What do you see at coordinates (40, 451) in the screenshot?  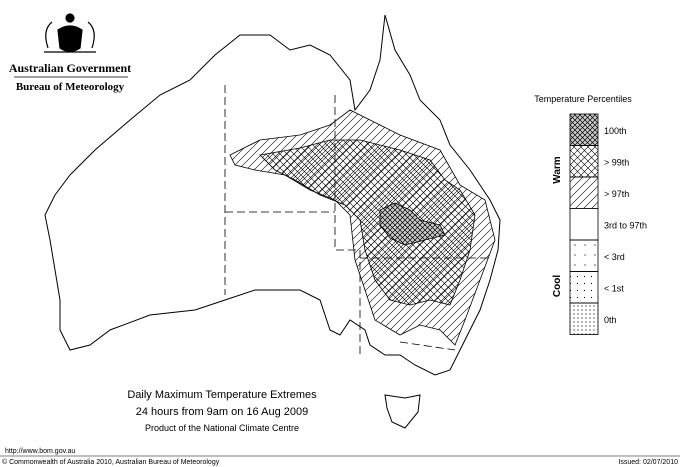 I see `footer-url: http://www.bom.gov.au` at bounding box center [40, 451].